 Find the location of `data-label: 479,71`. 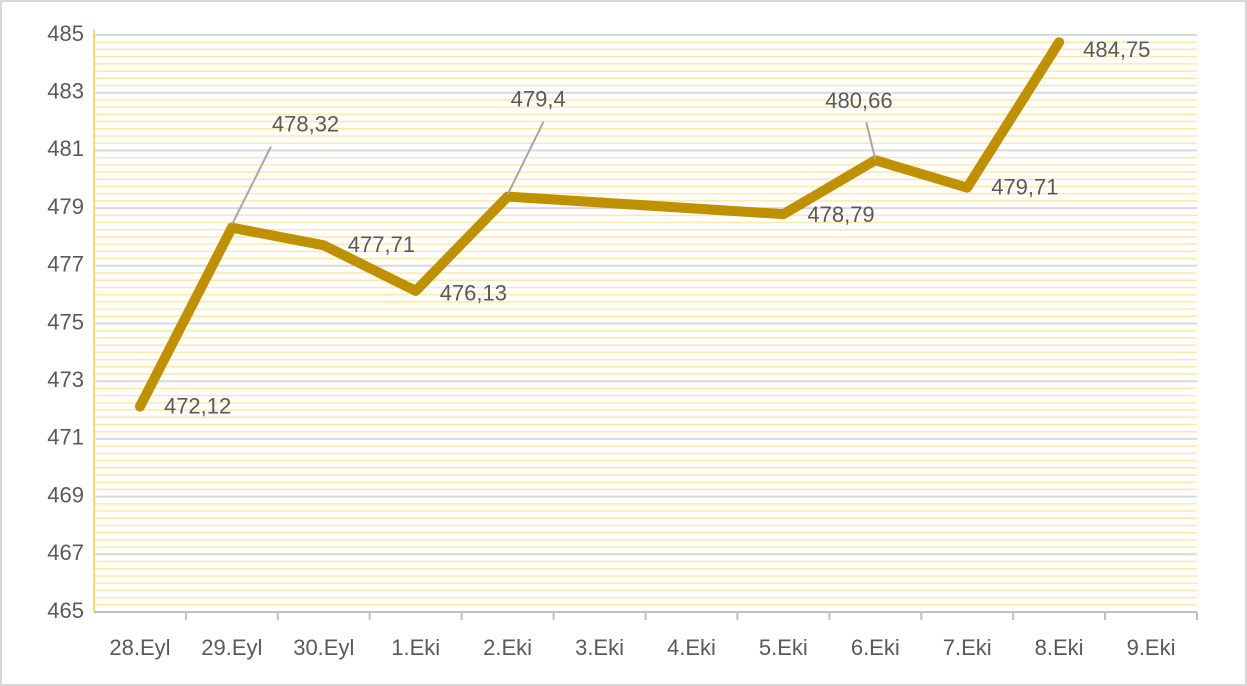

data-label: 479,71 is located at coordinates (1024, 186).